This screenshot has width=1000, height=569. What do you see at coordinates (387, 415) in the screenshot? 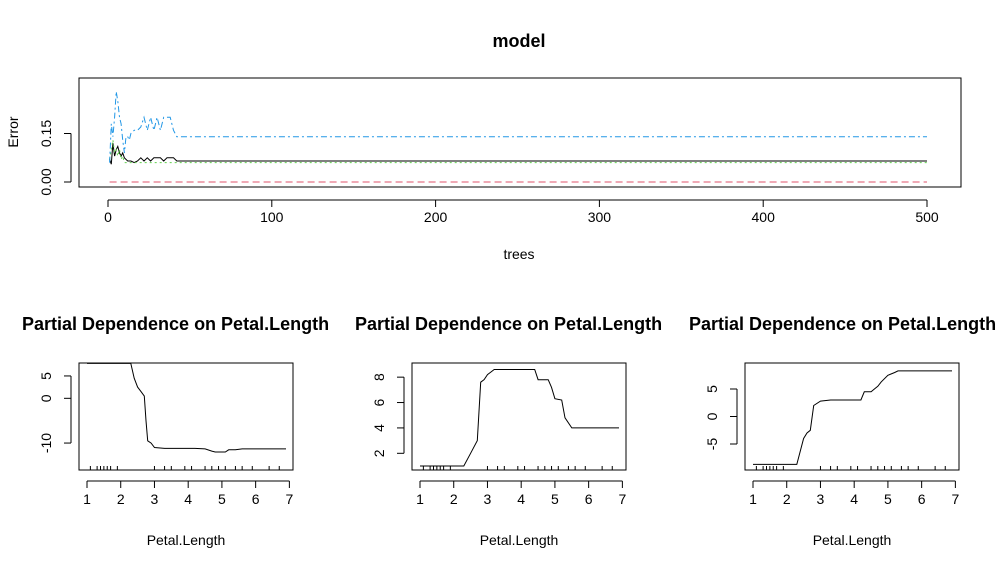
I see `y-axis: 2 4 6 8` at bounding box center [387, 415].